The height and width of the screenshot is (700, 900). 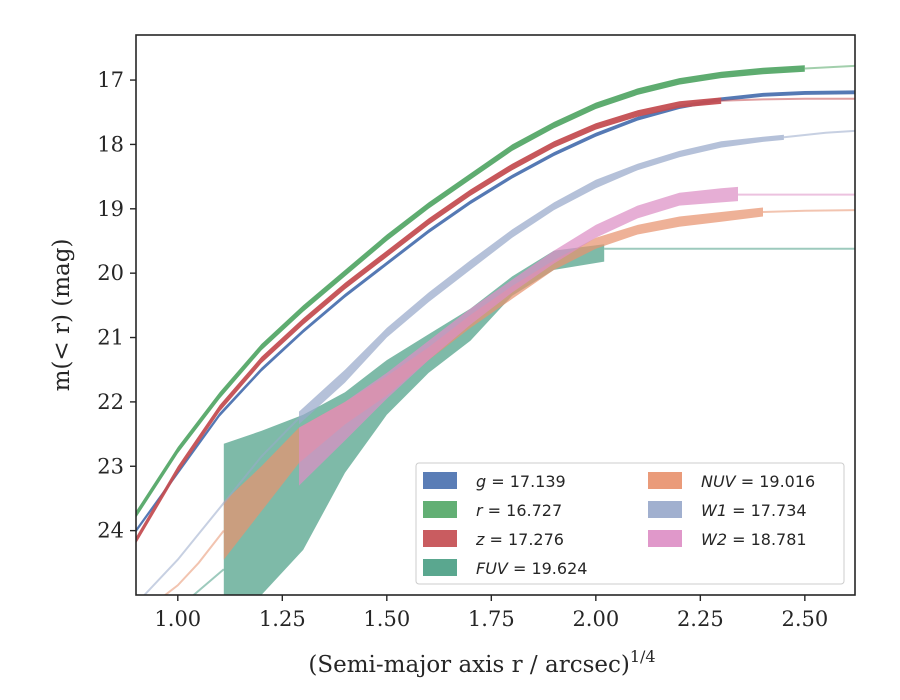 What do you see at coordinates (829, 67) in the screenshot?
I see `series-r-tail-line` at bounding box center [829, 67].